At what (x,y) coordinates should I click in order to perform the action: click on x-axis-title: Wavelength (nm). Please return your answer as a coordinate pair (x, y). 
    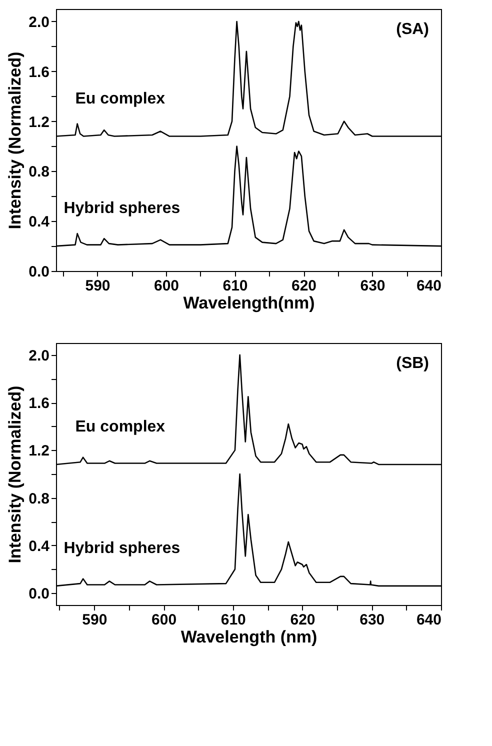
    Looking at the image, I should click on (249, 637).